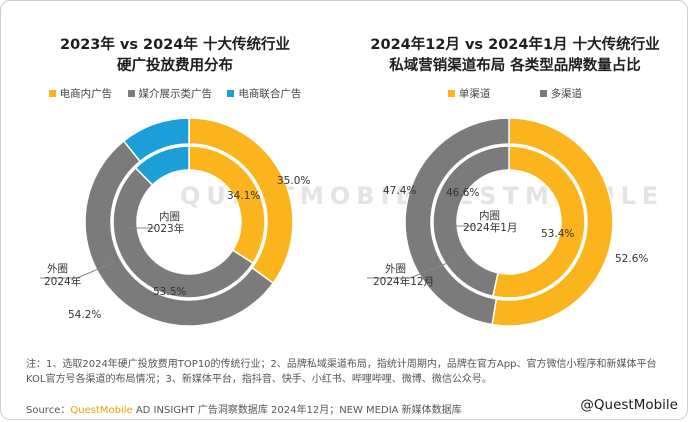 Image resolution: width=690 pixels, height=422 pixels. What do you see at coordinates (557, 234) in the screenshot?
I see `data-label-inner-yellow: 53.4%` at bounding box center [557, 234].